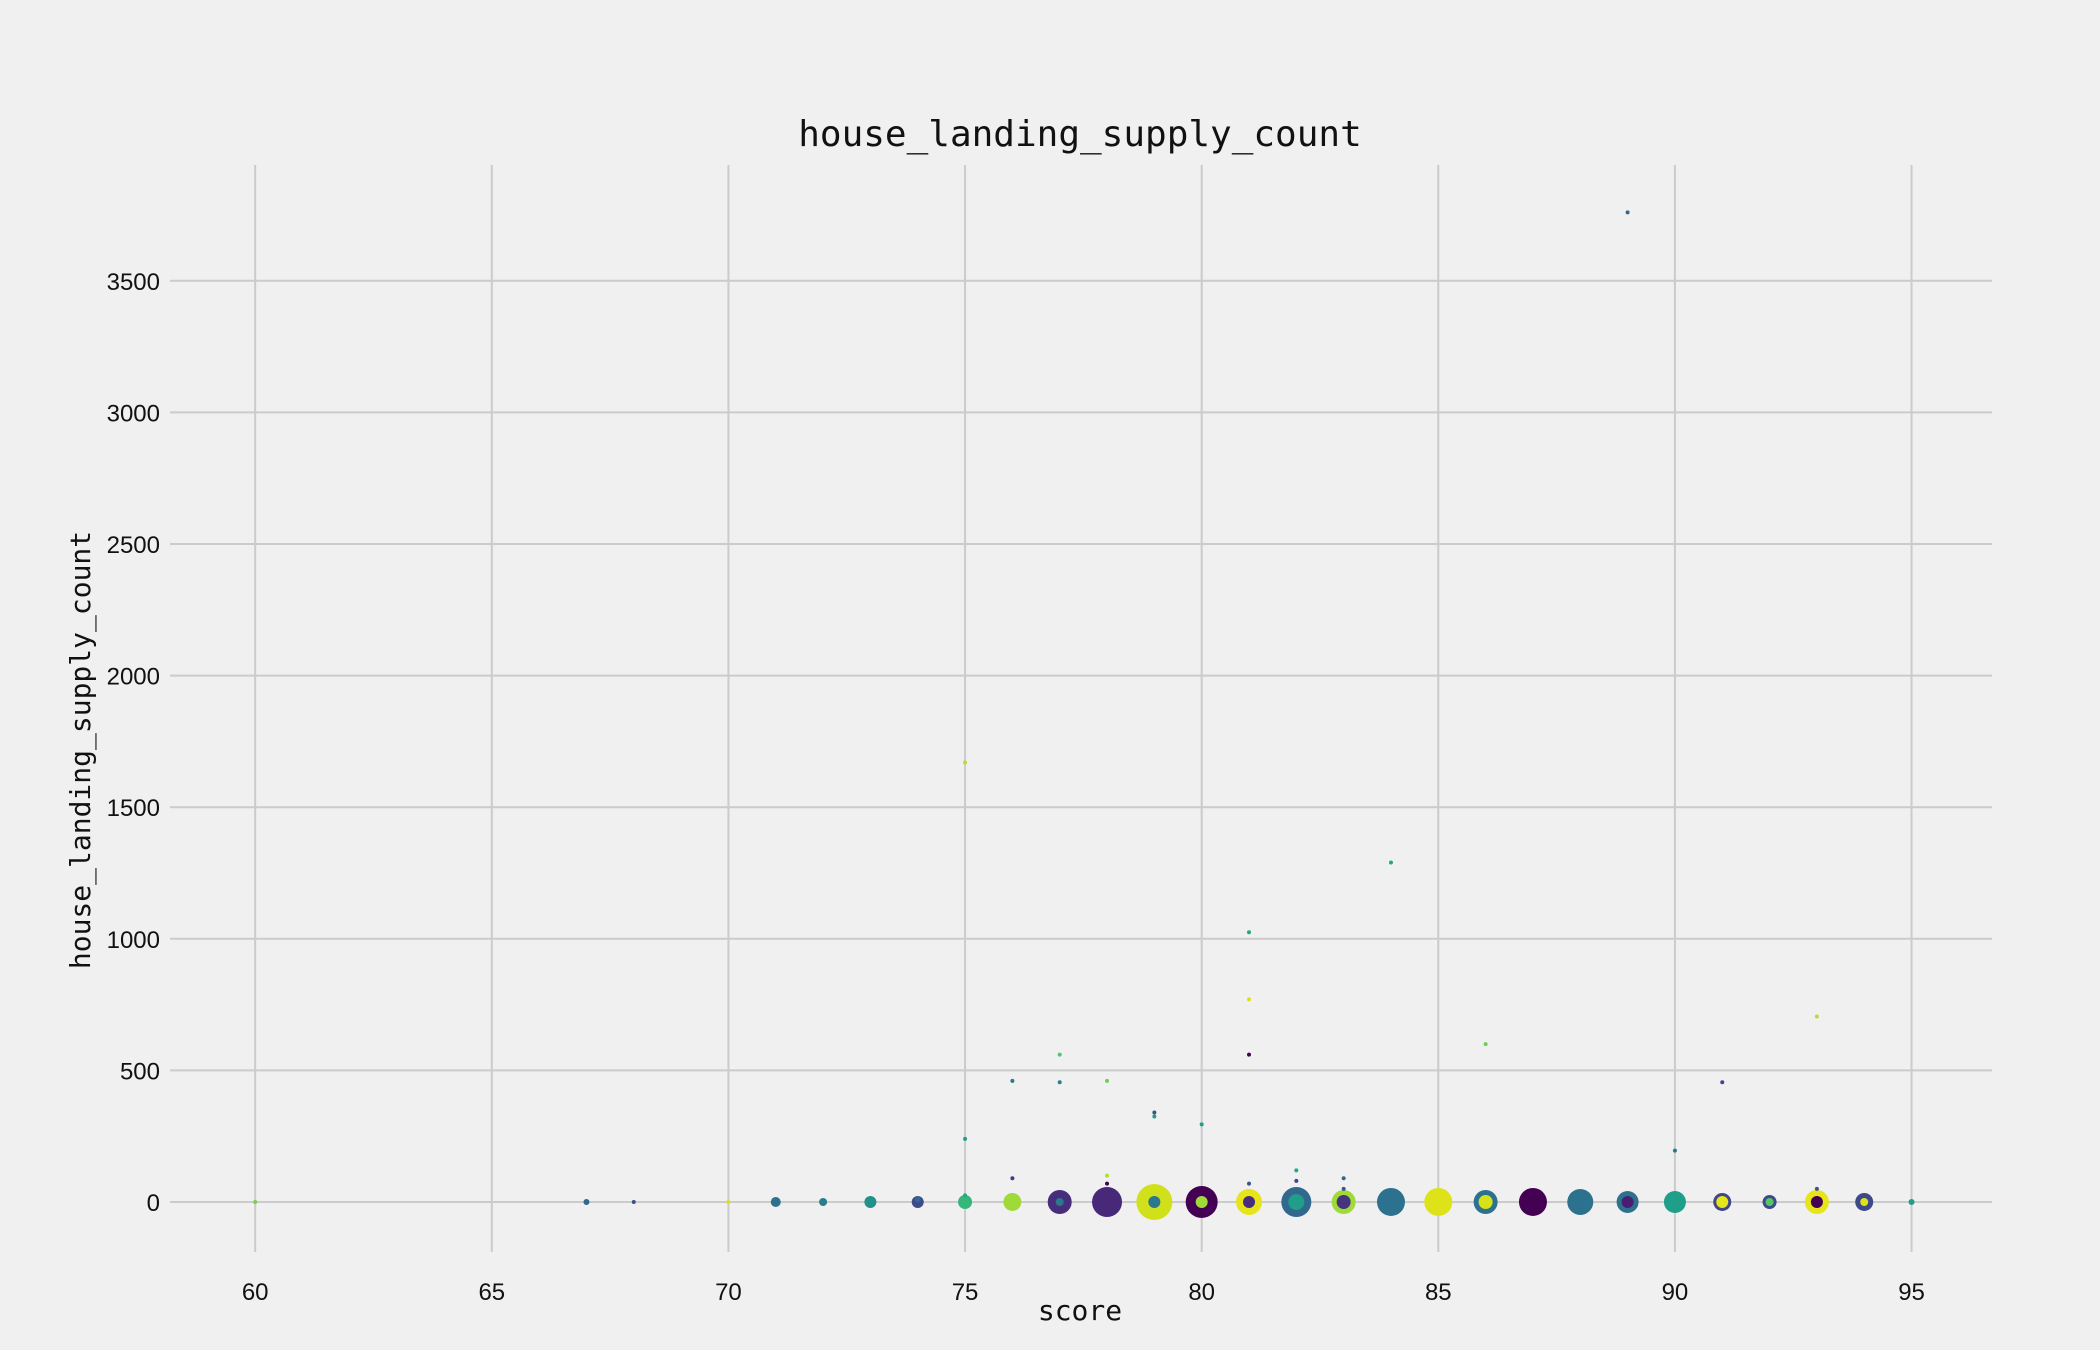 This screenshot has width=2100, height=1350. I want to click on x-tick-label: 65, so click(491, 1292).